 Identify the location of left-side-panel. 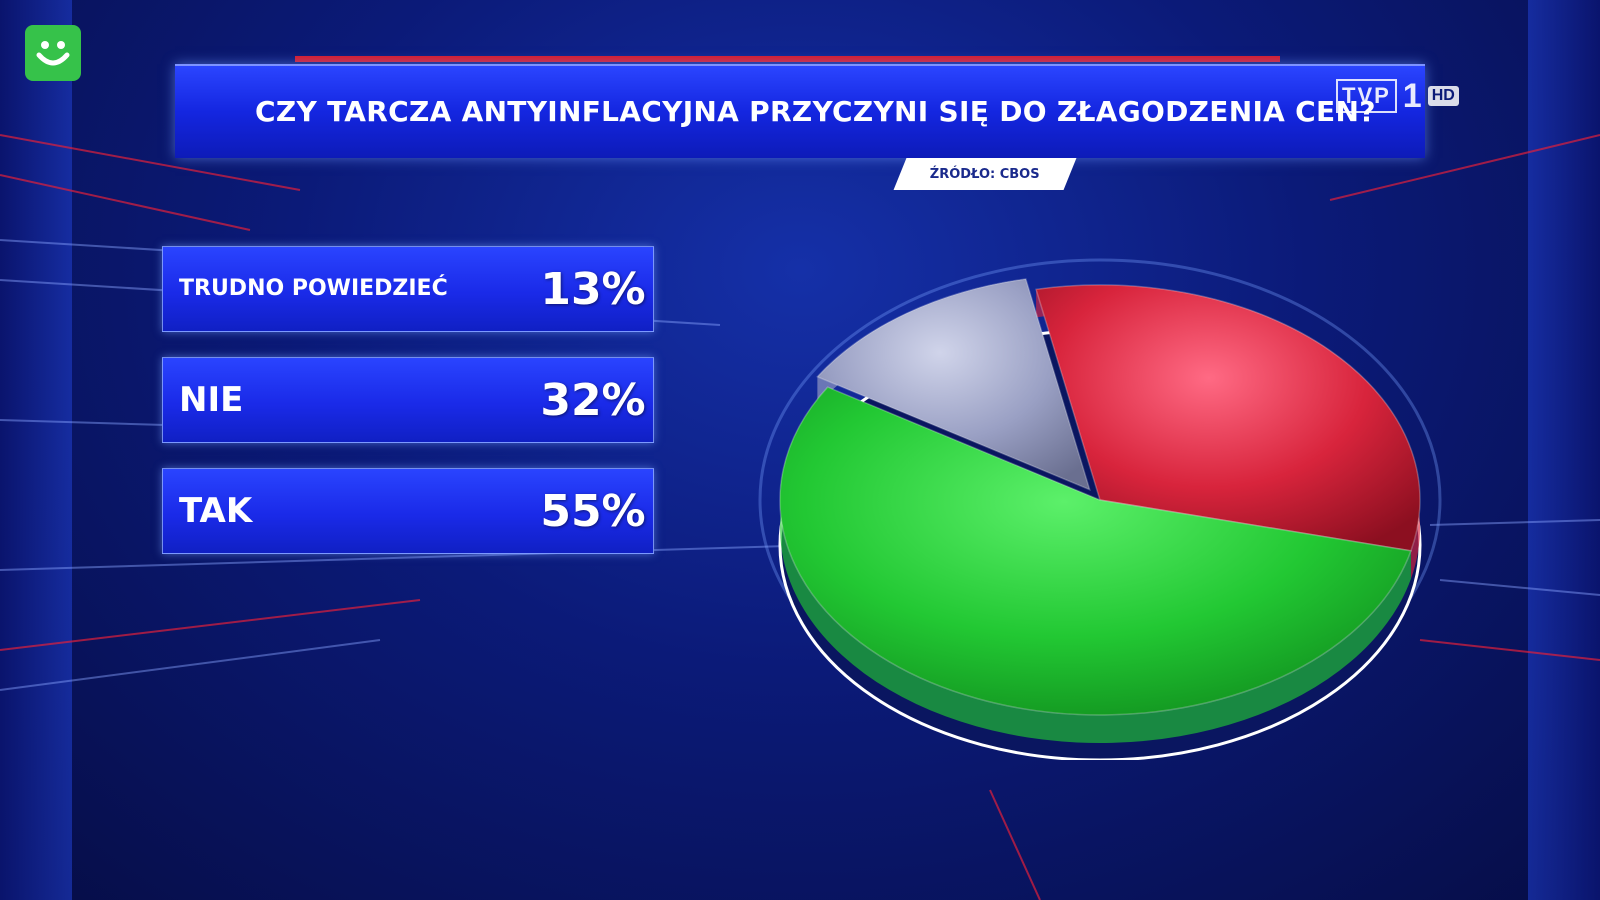
(36, 450).